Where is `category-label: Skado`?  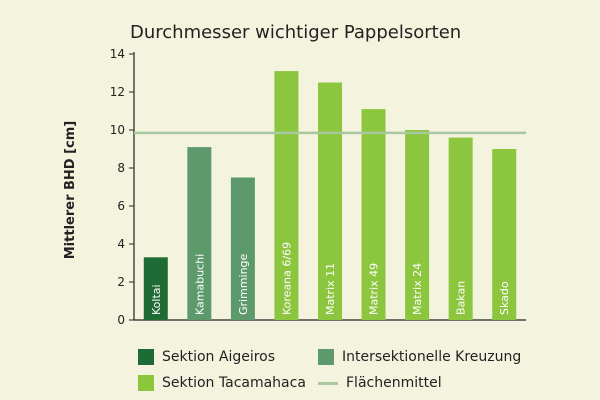 category-label: Skado is located at coordinates (504, 298).